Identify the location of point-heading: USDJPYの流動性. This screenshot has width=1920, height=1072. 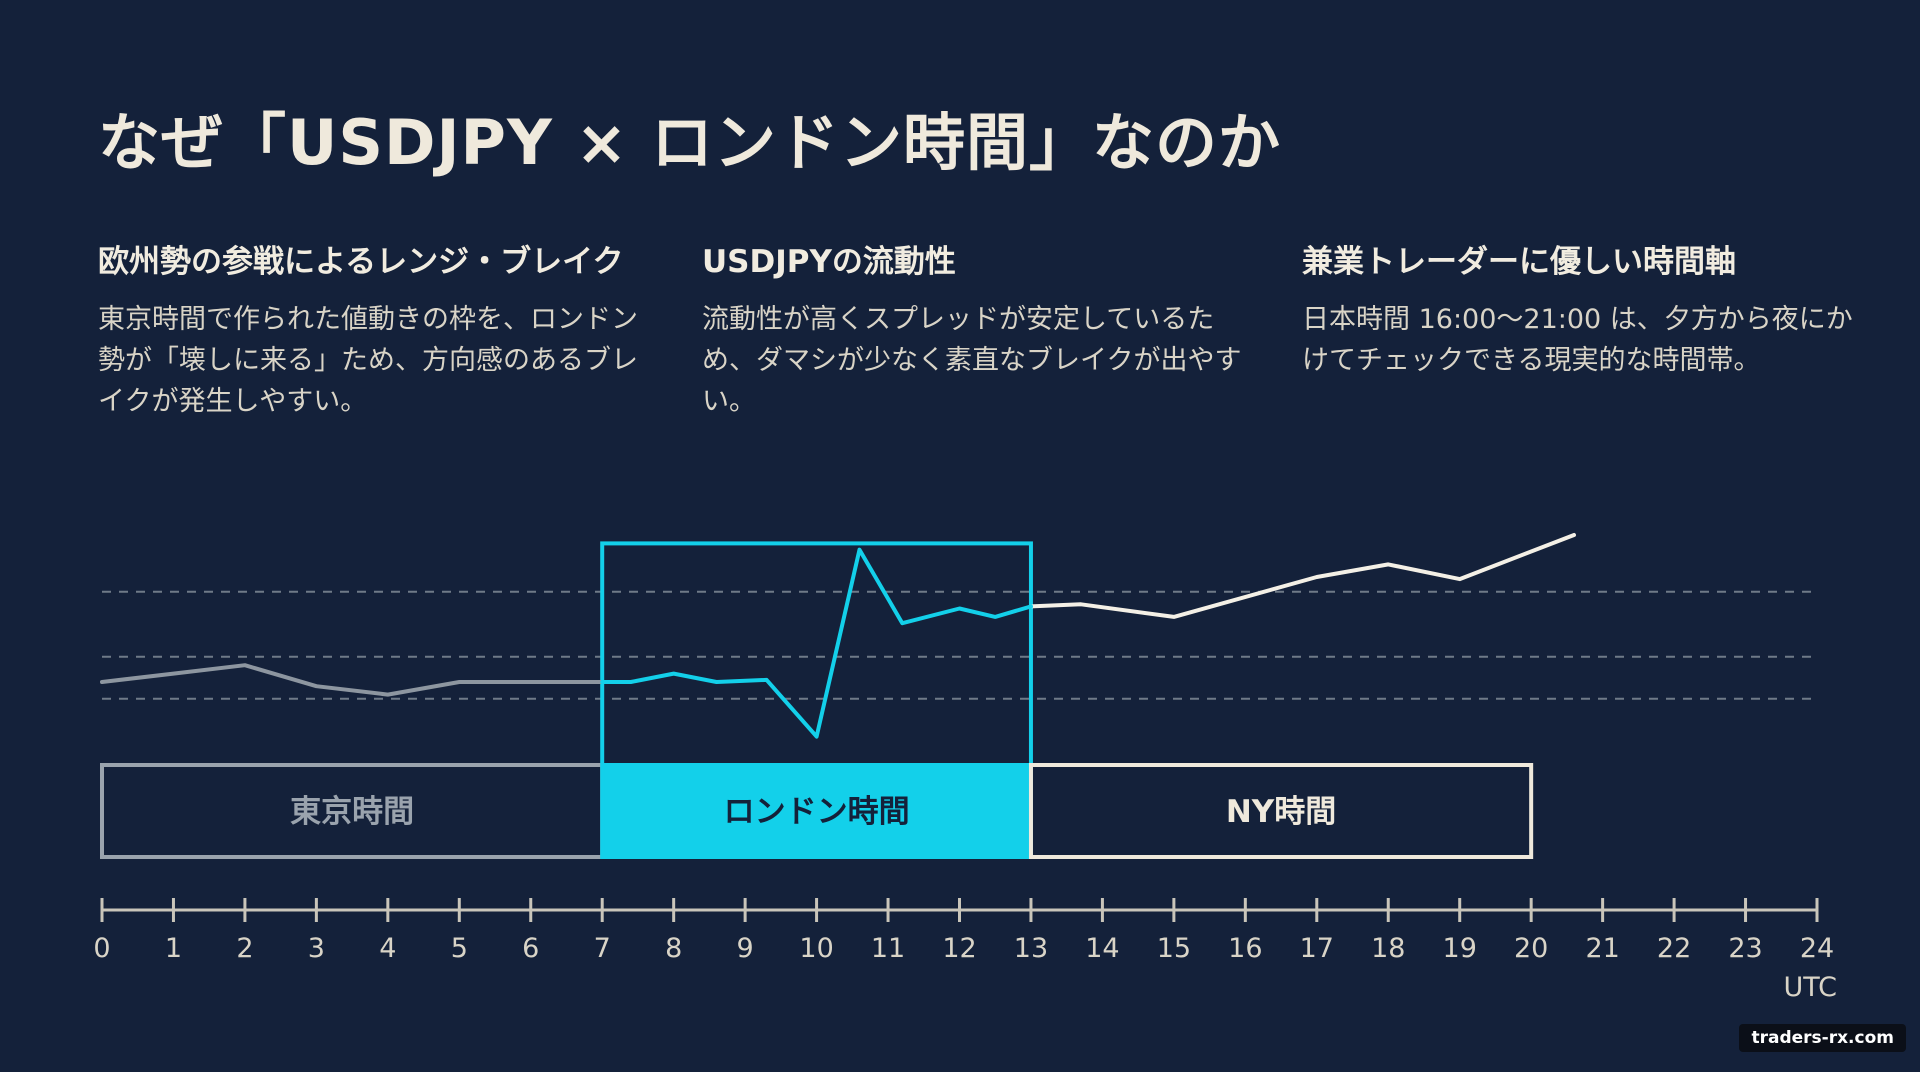
(829, 262).